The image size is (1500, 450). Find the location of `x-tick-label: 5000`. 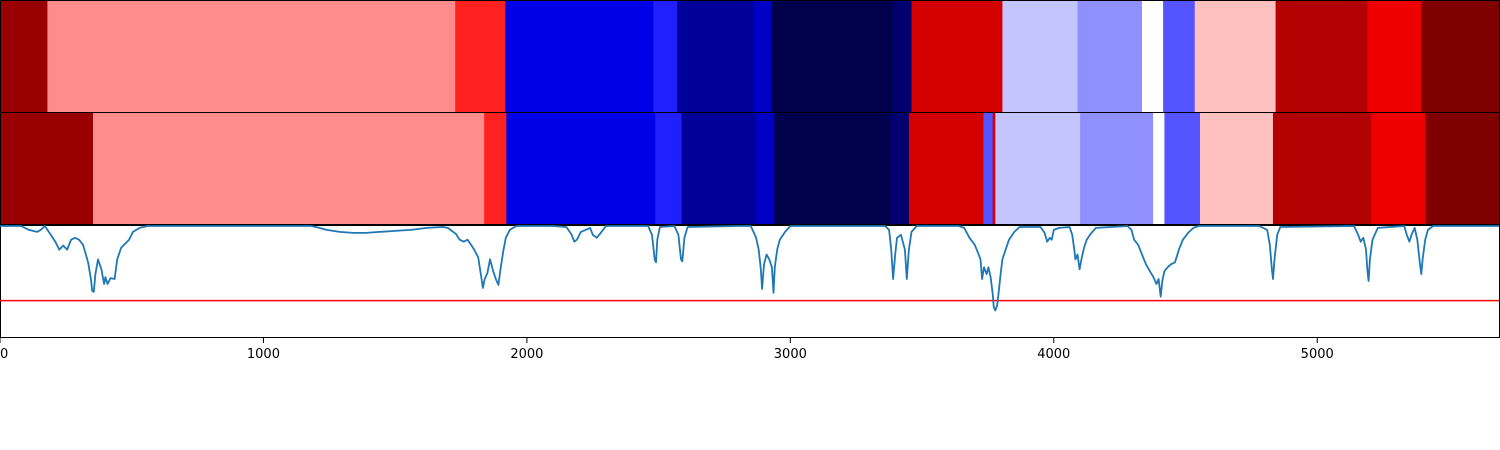

x-tick-label: 5000 is located at coordinates (1317, 354).